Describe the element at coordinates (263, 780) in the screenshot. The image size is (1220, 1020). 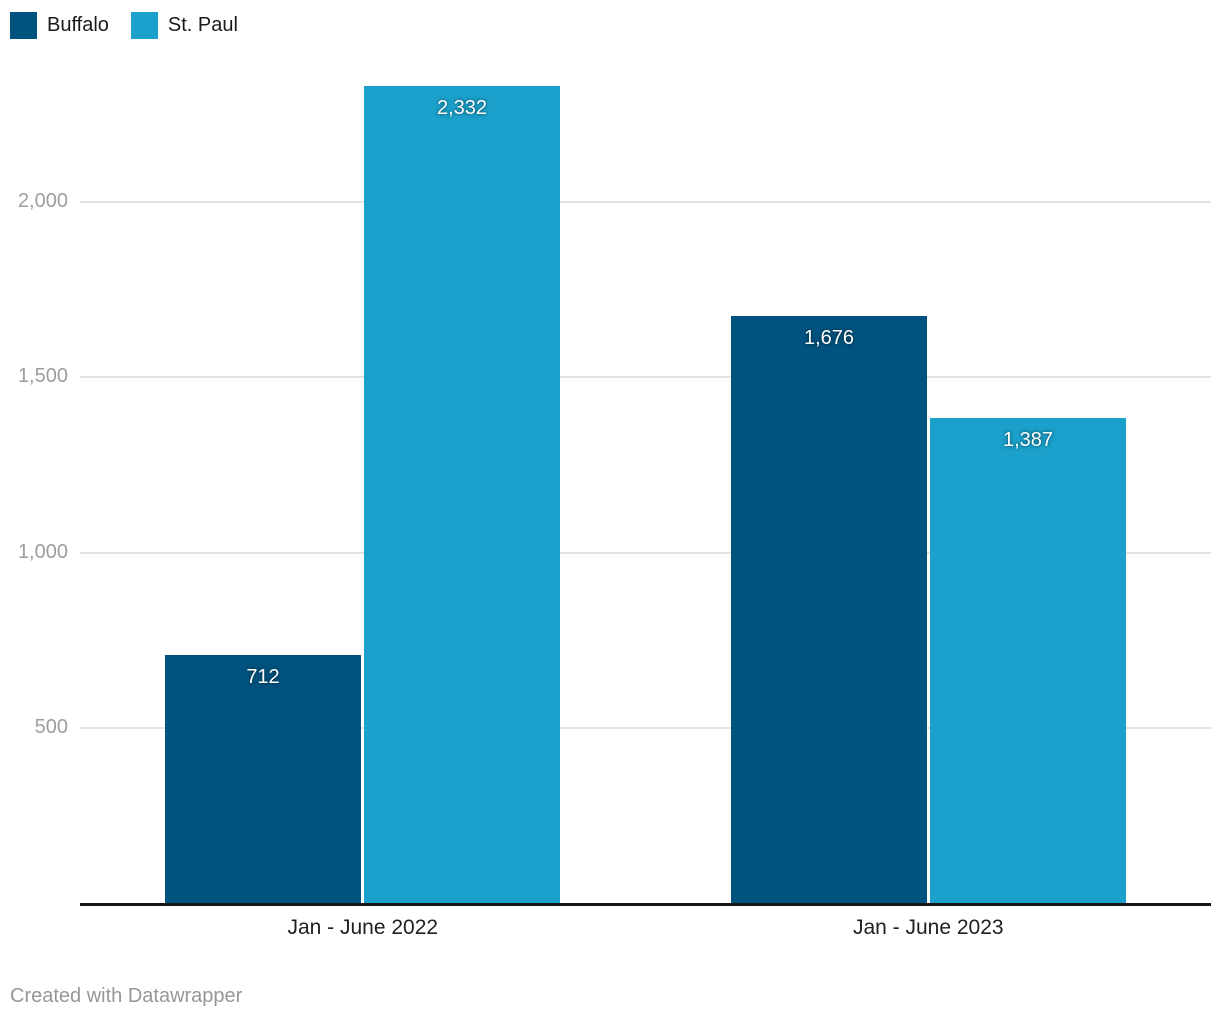
I see `bar-buffalo: 712` at that location.